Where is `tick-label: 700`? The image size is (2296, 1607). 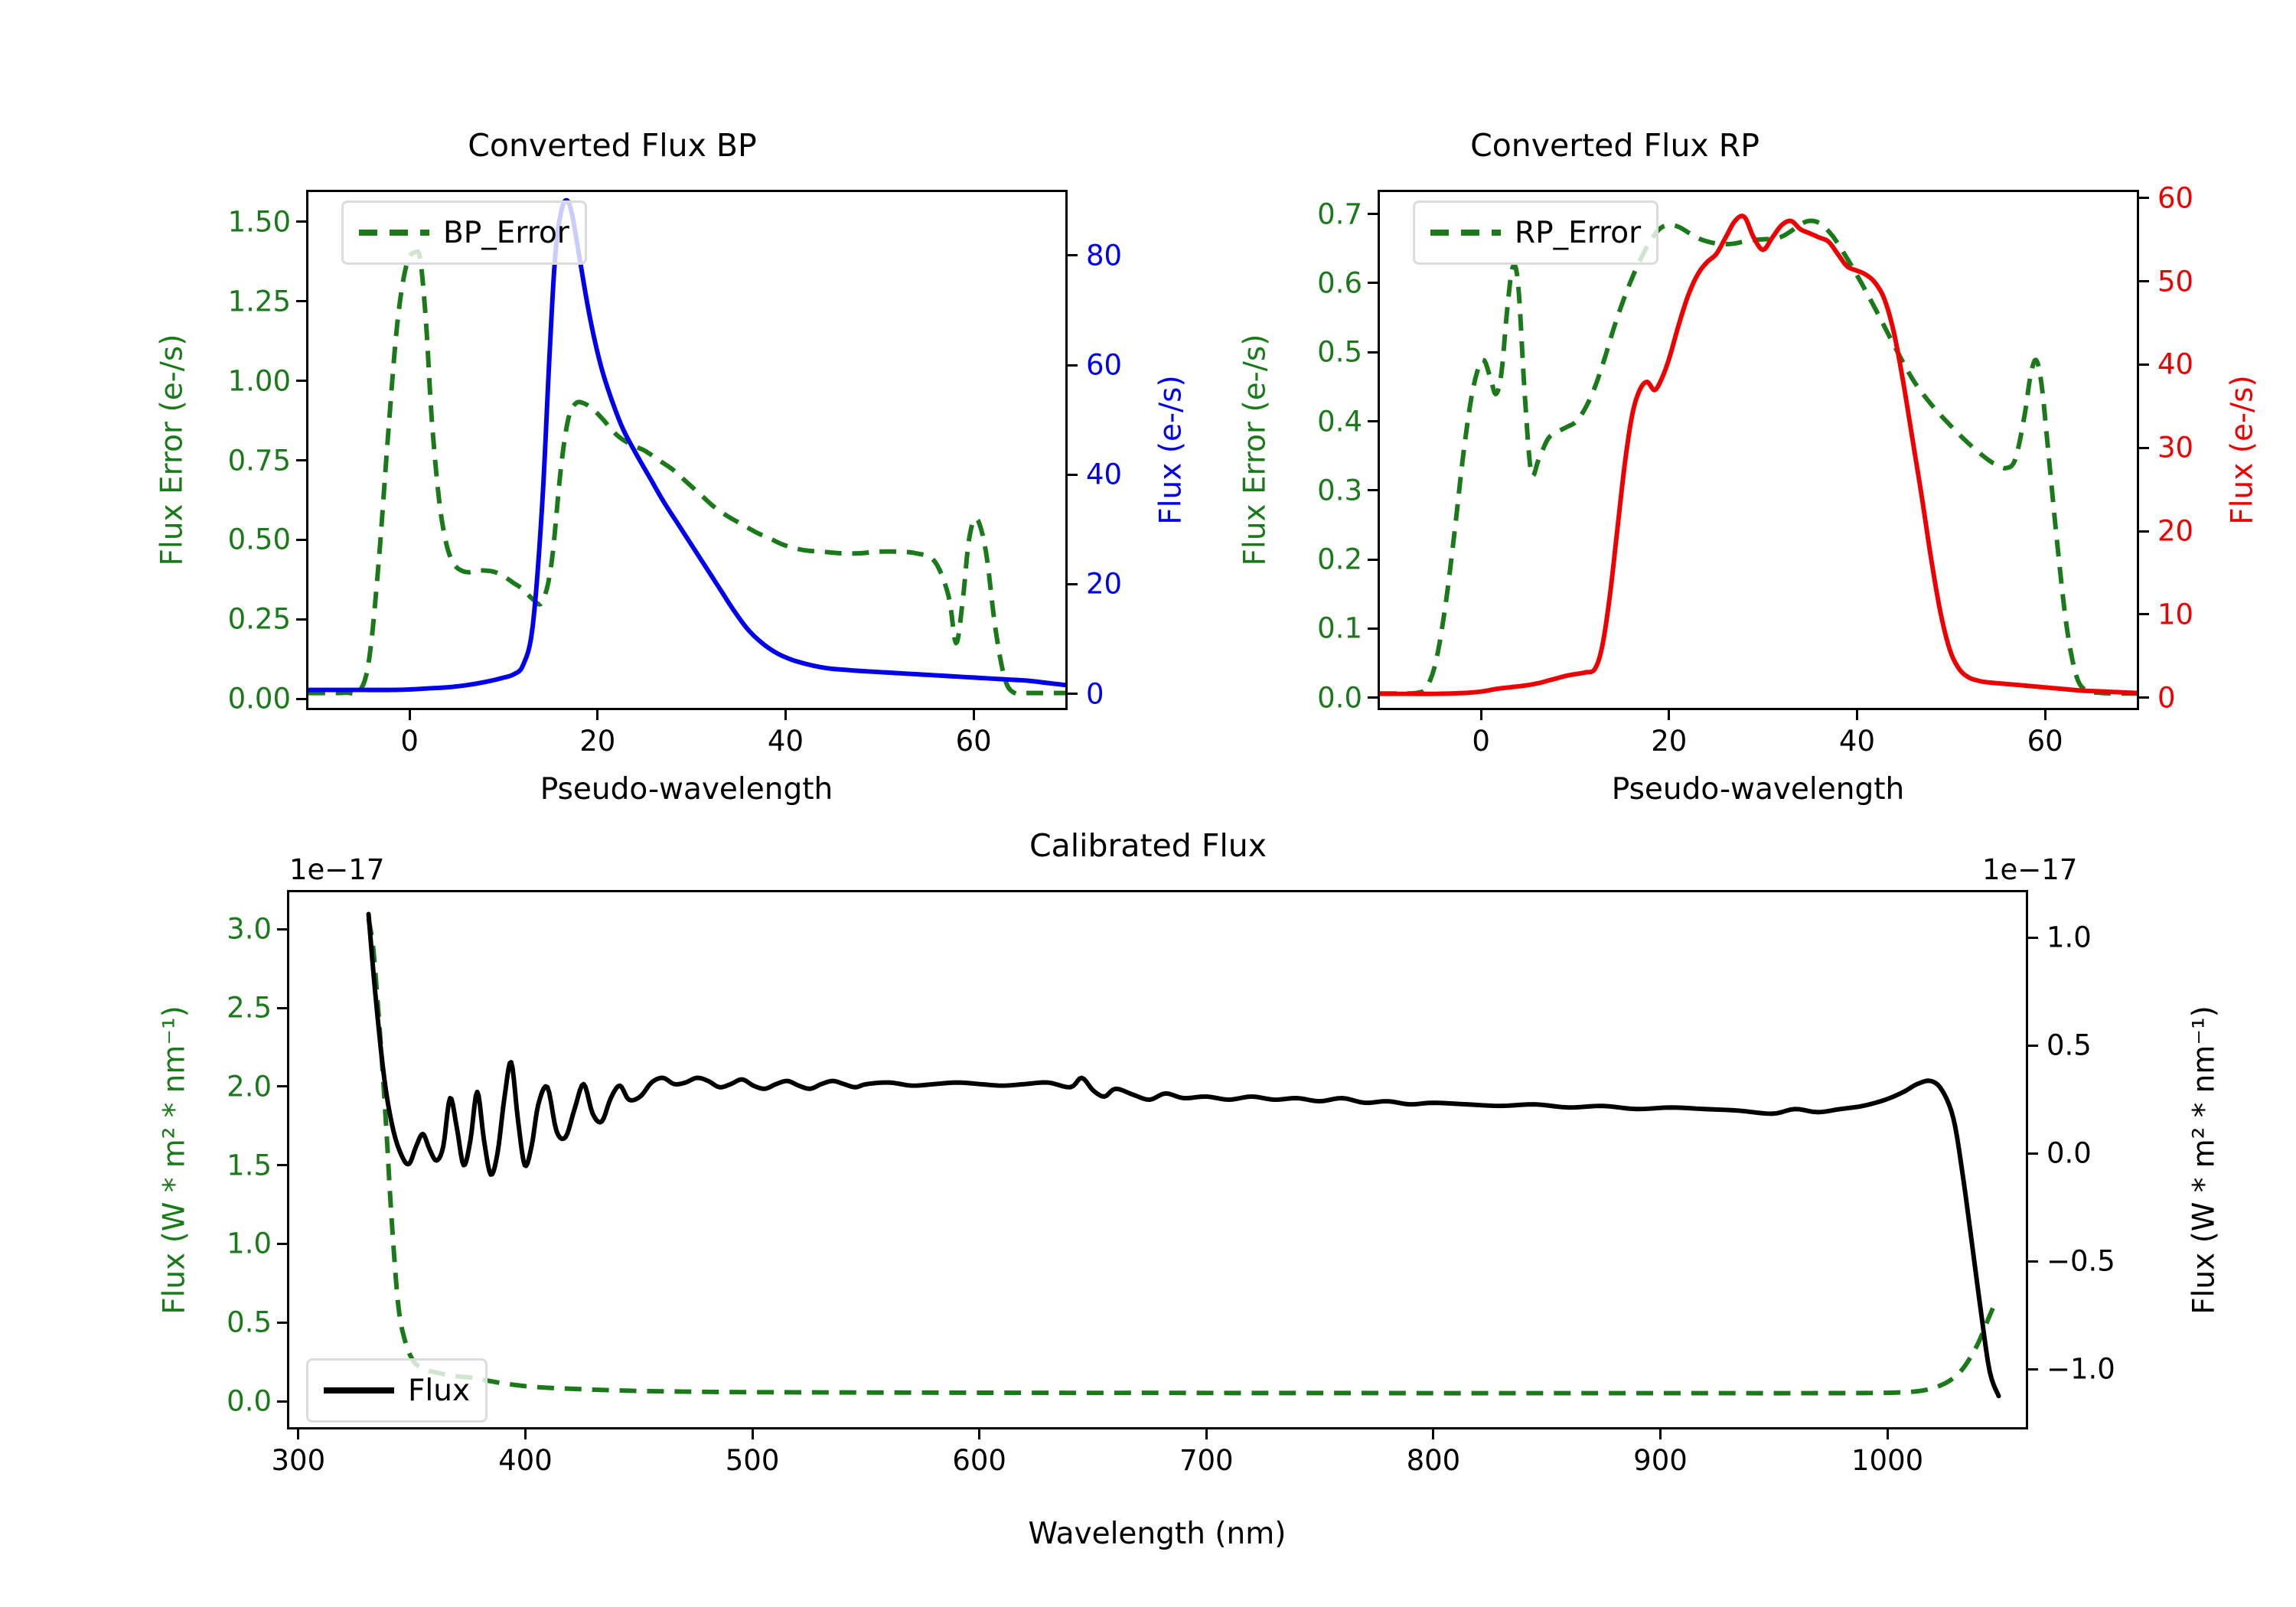 tick-label: 700 is located at coordinates (1206, 1460).